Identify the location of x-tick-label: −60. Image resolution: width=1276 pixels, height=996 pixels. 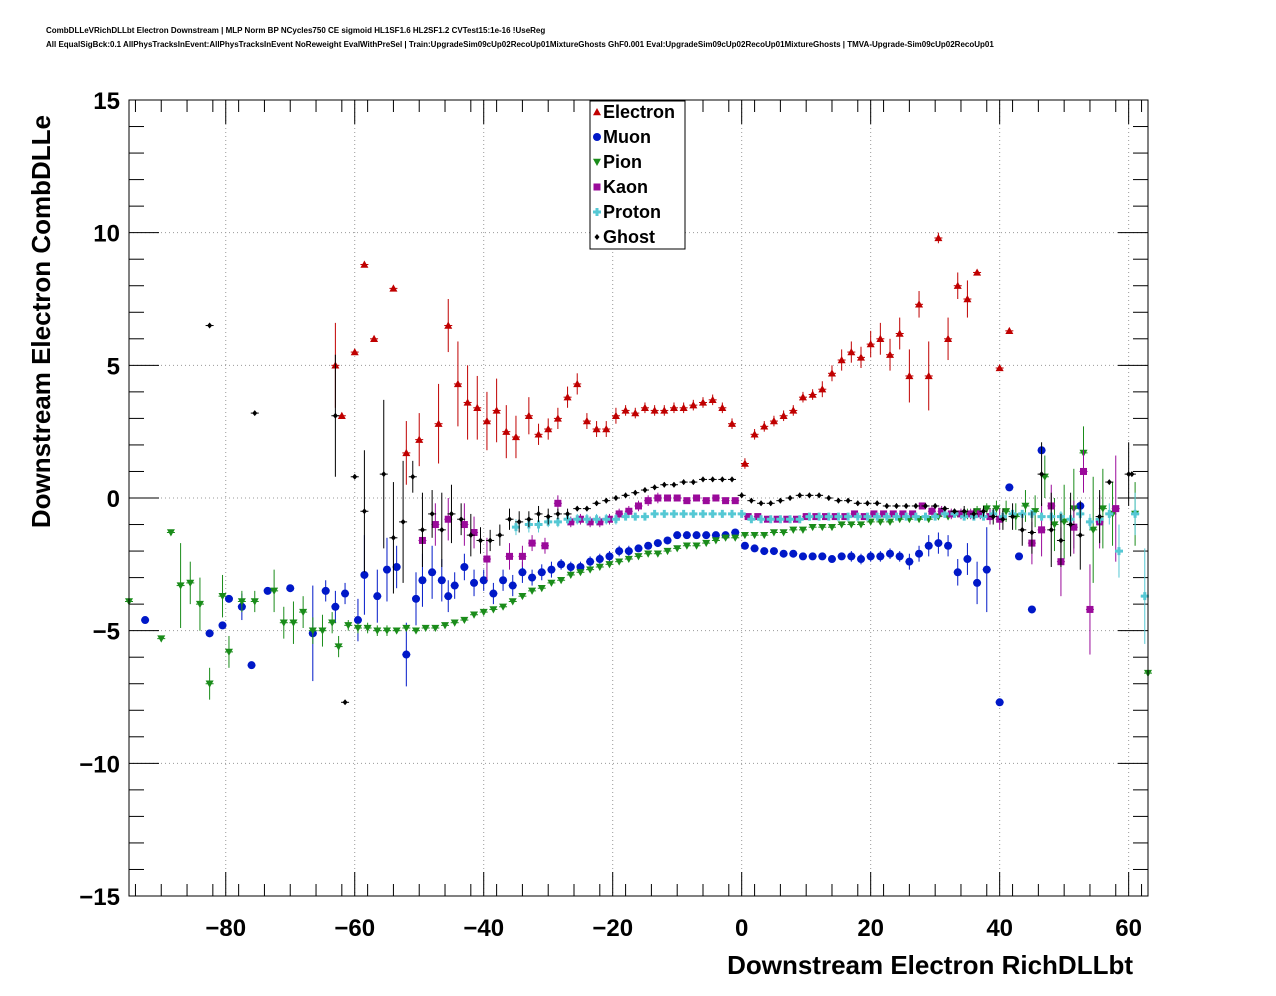
(354, 928).